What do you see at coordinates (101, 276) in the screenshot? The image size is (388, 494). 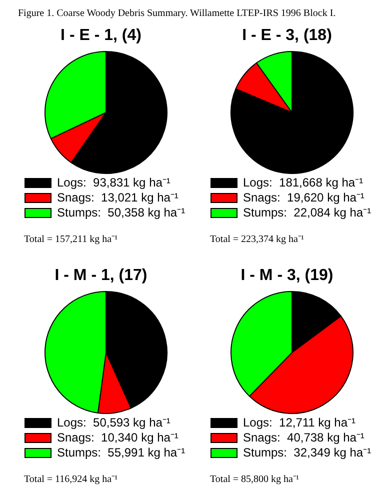 I see `chart-title: I - M - 1, (17)` at bounding box center [101, 276].